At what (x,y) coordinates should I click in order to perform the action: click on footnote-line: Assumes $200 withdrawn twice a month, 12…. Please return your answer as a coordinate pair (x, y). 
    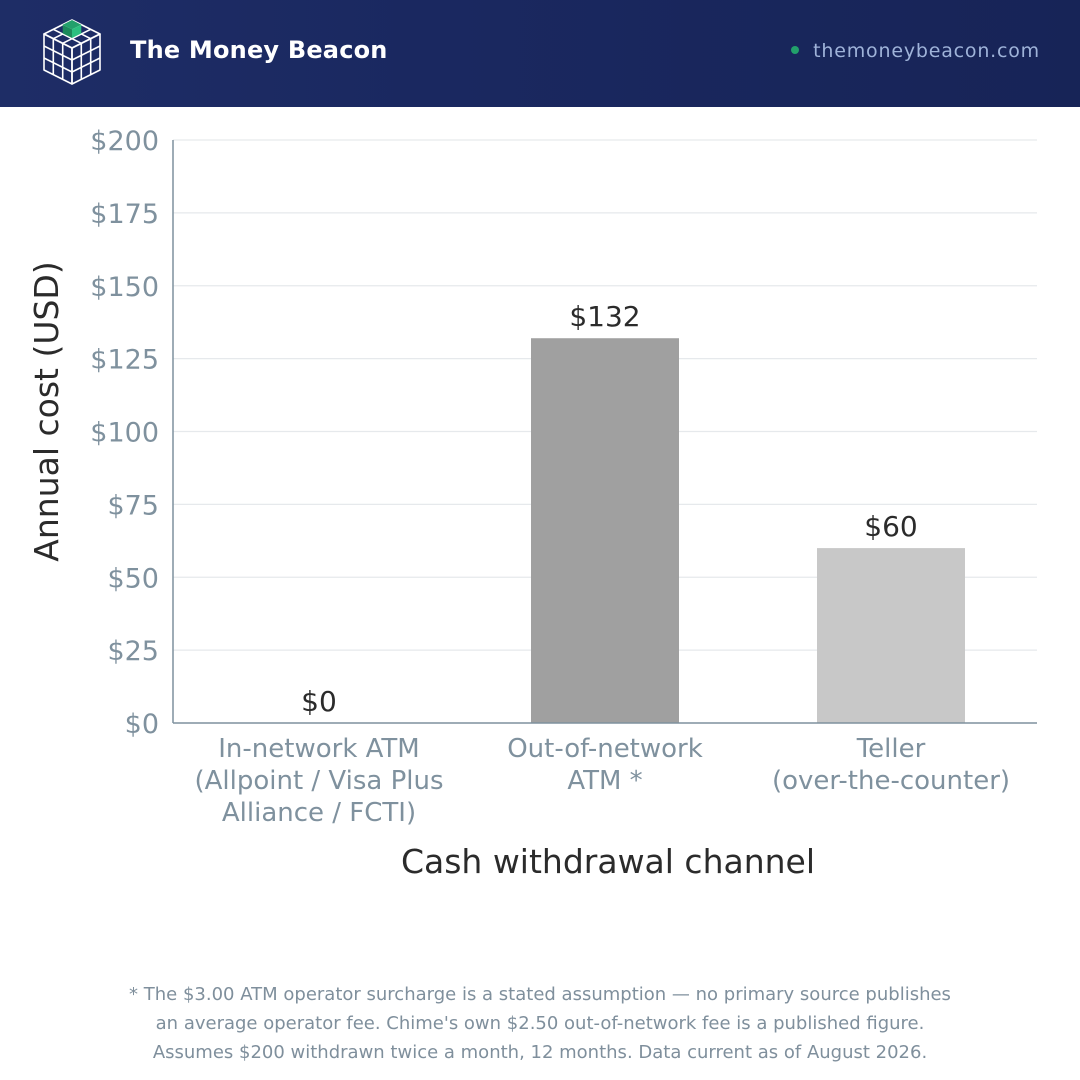
    Looking at the image, I should click on (540, 1052).